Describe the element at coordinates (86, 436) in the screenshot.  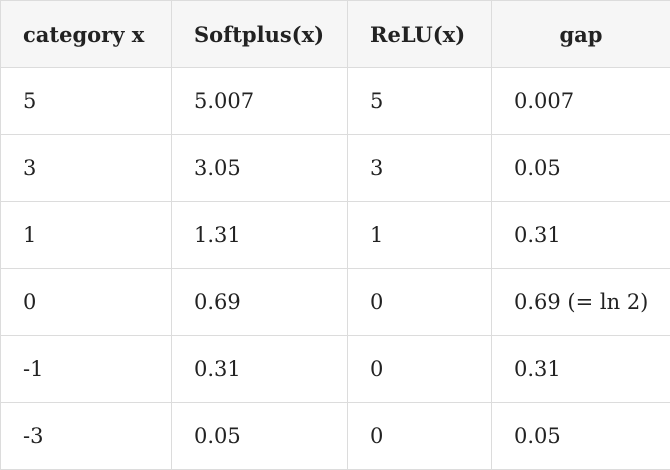
I see `table-cell: -3` at that location.